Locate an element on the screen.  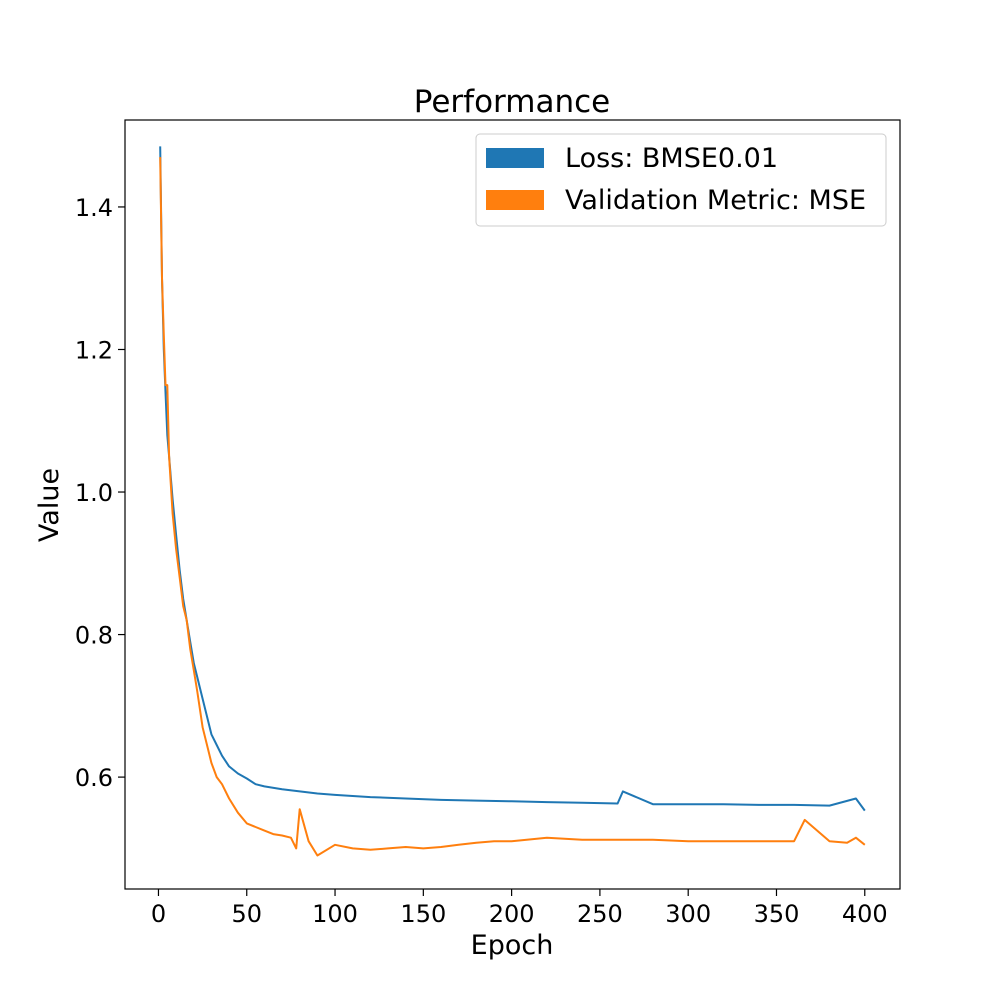
x-tick-label: 350 is located at coordinates (777, 914).